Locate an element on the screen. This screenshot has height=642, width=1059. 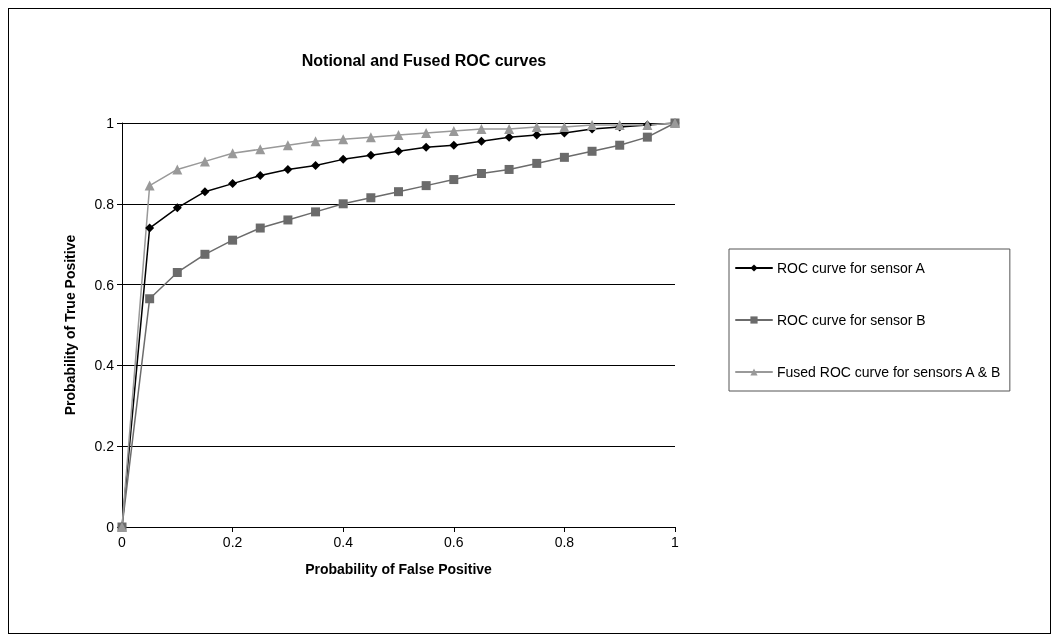
y-tick-label: 0.6 is located at coordinates (104, 284).